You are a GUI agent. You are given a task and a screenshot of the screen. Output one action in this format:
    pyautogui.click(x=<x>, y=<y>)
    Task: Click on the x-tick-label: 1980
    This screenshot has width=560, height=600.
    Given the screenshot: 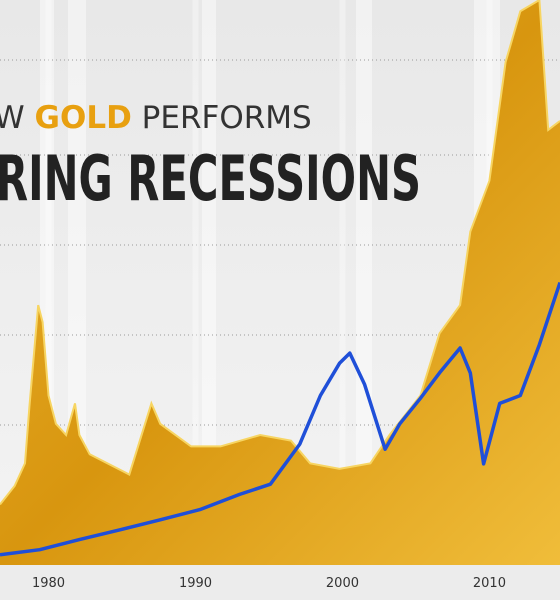 What is the action you would take?
    pyautogui.click(x=48, y=583)
    